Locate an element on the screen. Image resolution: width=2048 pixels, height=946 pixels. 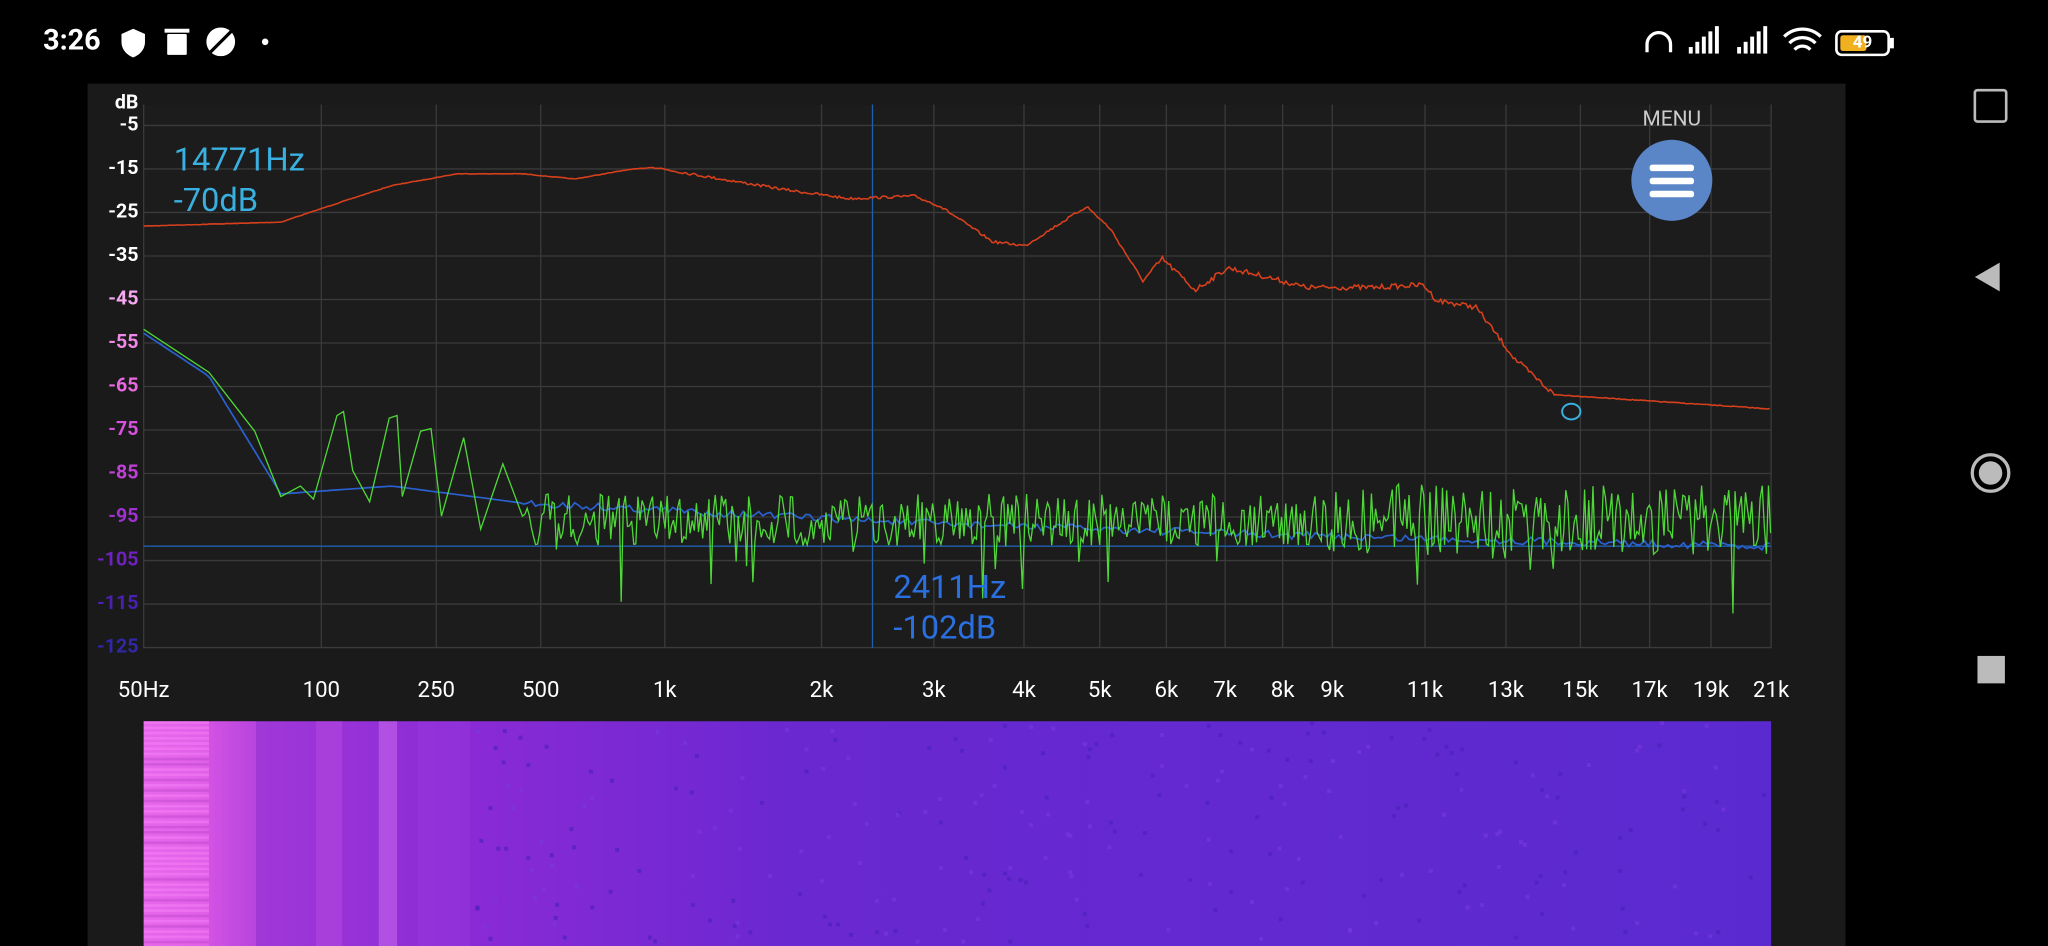
home-button is located at coordinates (1990, 473).